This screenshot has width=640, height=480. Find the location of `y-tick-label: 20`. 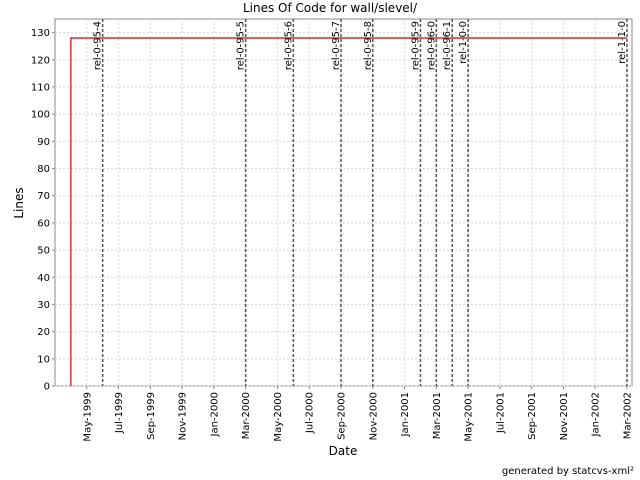

y-tick-label: 20 is located at coordinates (43, 332).